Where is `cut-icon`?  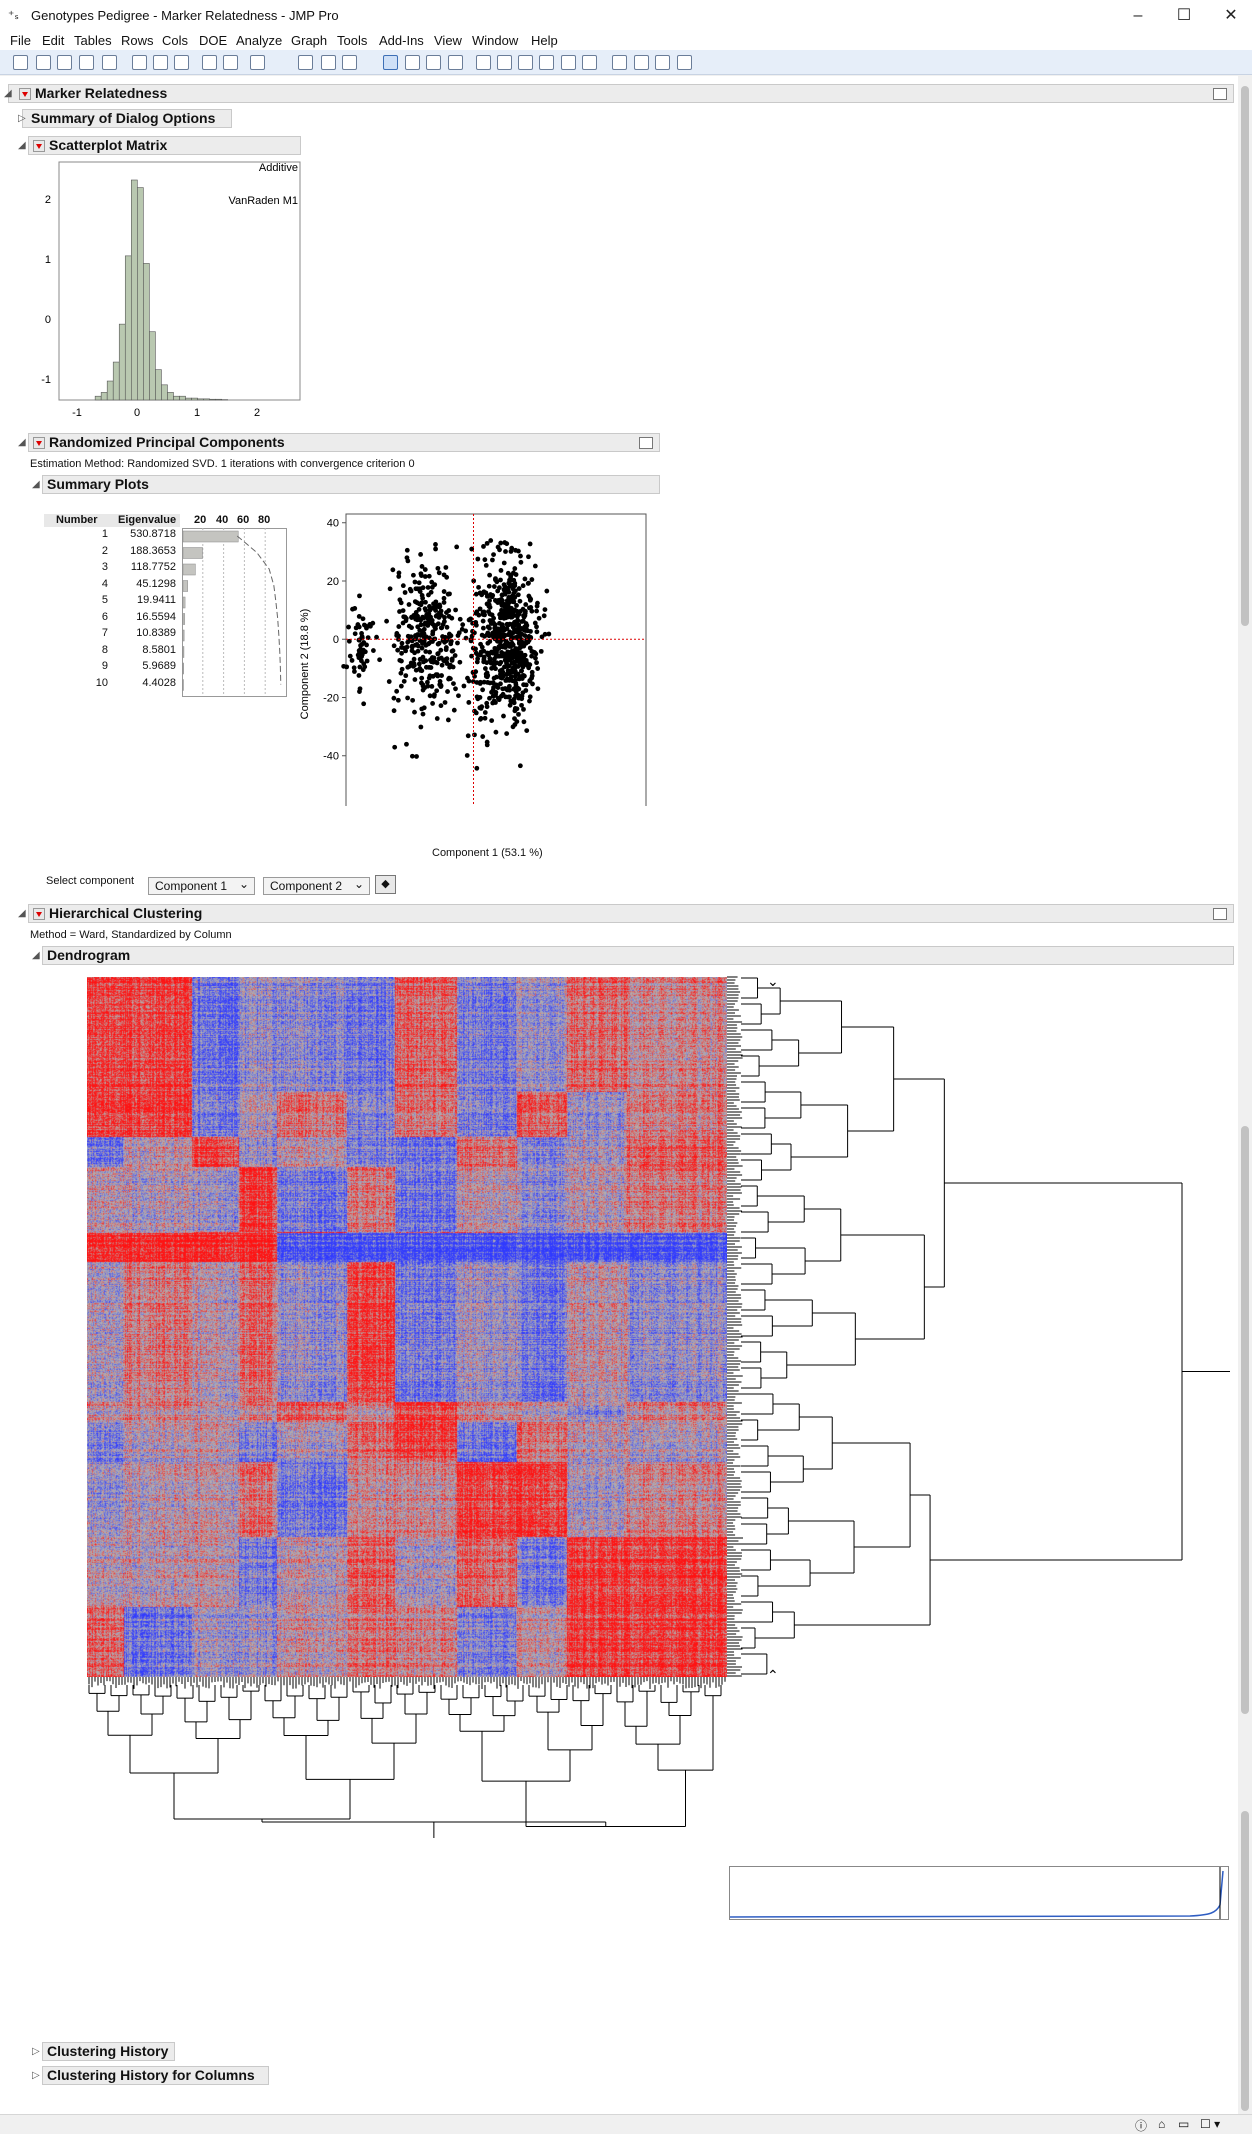 cut-icon is located at coordinates (139, 62).